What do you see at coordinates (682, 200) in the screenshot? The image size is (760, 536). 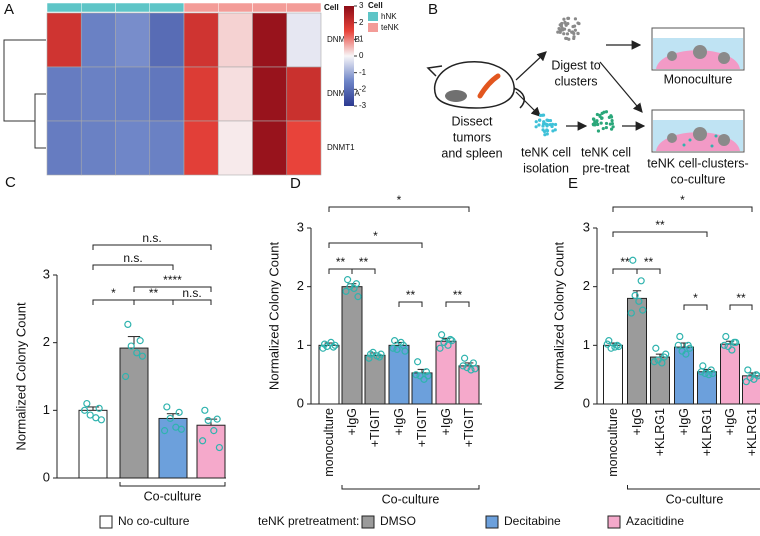 I see `significance-label: *` at bounding box center [682, 200].